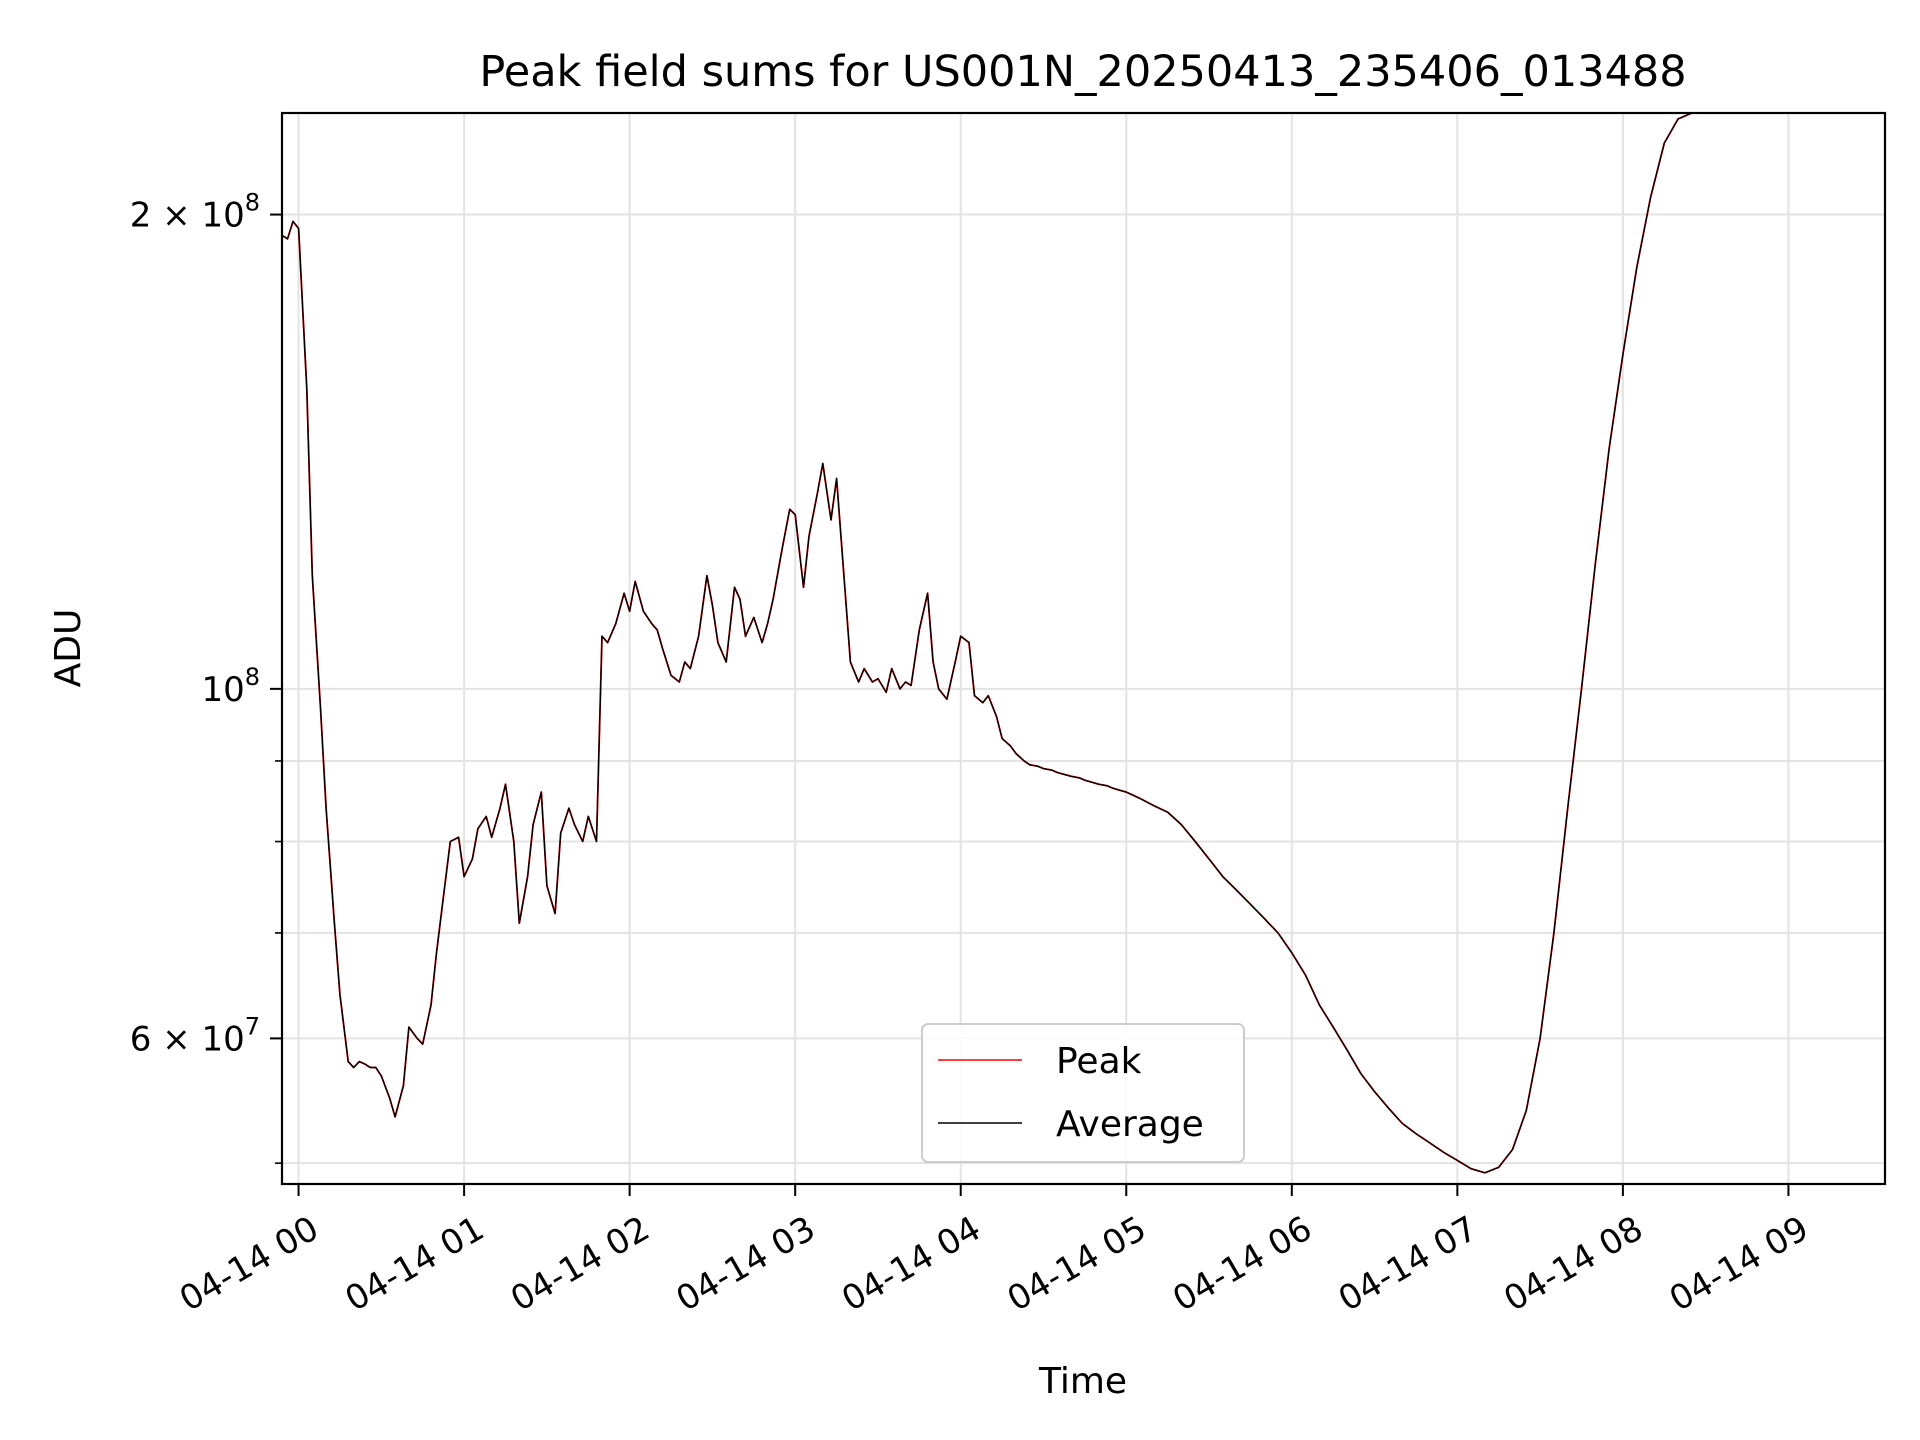 This screenshot has width=1920, height=1440. I want to click on y-tick-mantissa: 6 × 10, so click(187, 1039).